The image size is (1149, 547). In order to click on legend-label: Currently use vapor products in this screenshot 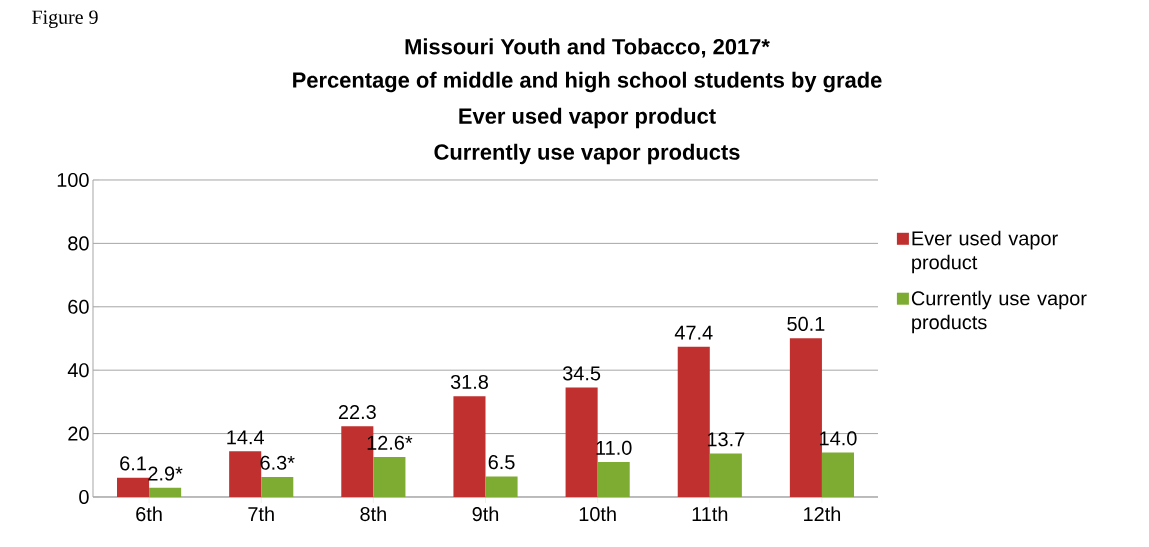, I will do `click(999, 312)`.